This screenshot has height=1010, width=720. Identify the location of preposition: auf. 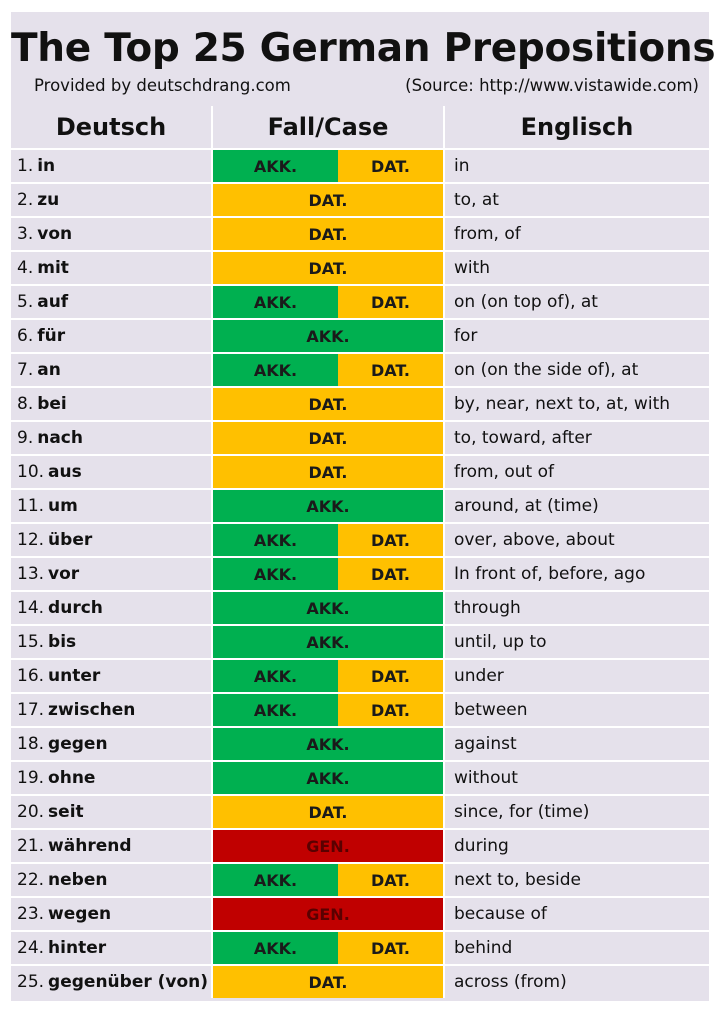
(53, 302).